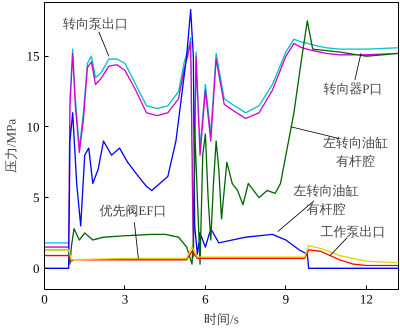  What do you see at coordinates (353, 232) in the screenshot?
I see `annotation: 工作泵出口` at bounding box center [353, 232].